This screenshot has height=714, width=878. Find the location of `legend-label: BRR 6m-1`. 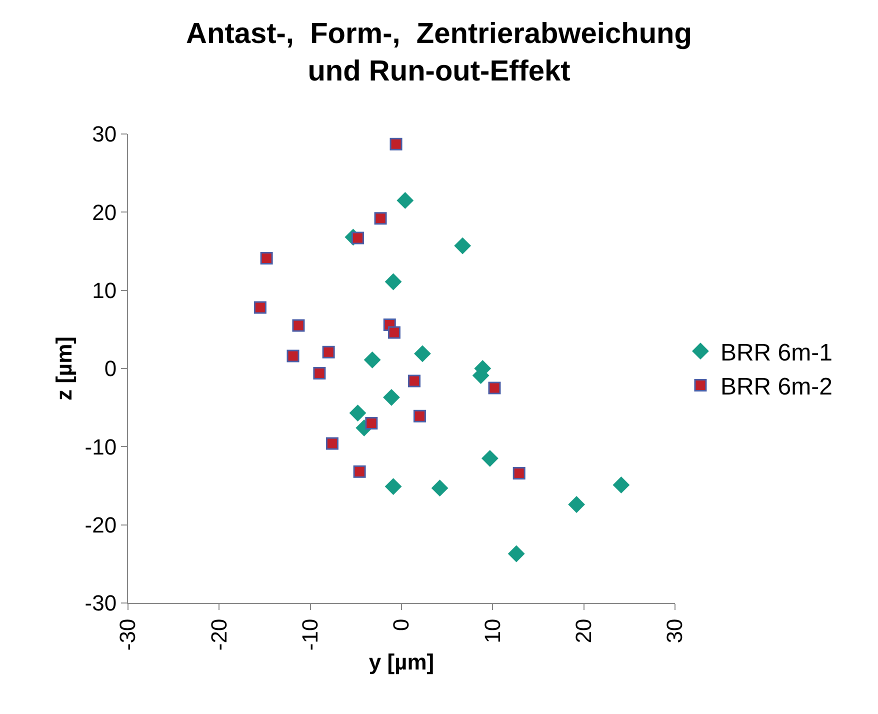

legend-label: BRR 6m-1 is located at coordinates (776, 352).